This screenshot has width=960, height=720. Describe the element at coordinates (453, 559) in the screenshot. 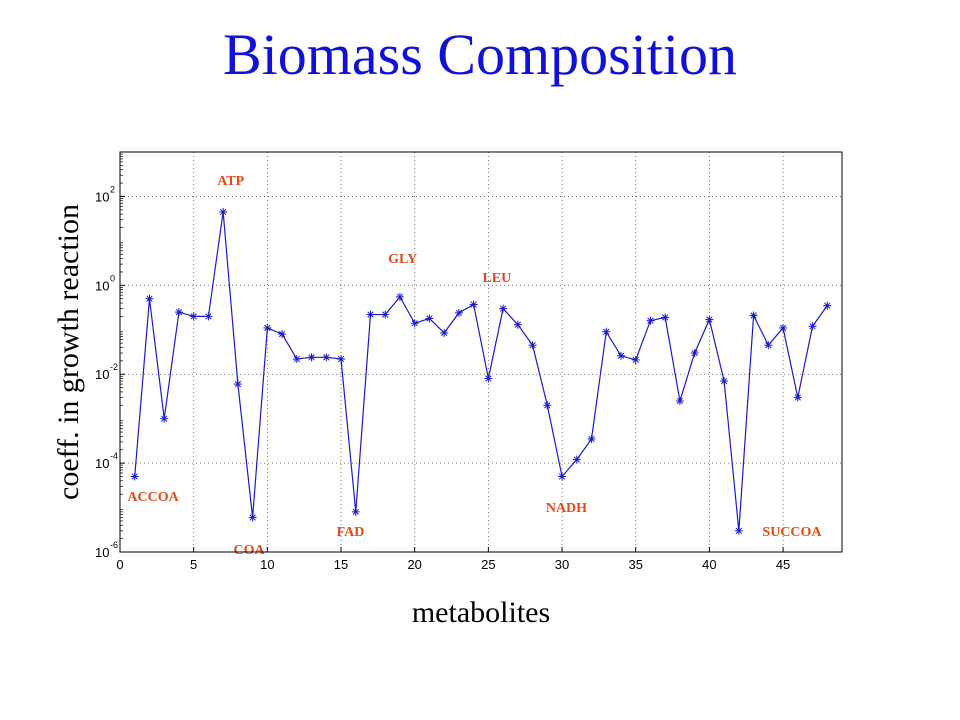

I see `x-ticks: 0 5 10 15 20 25 30 35 40 45` at that location.